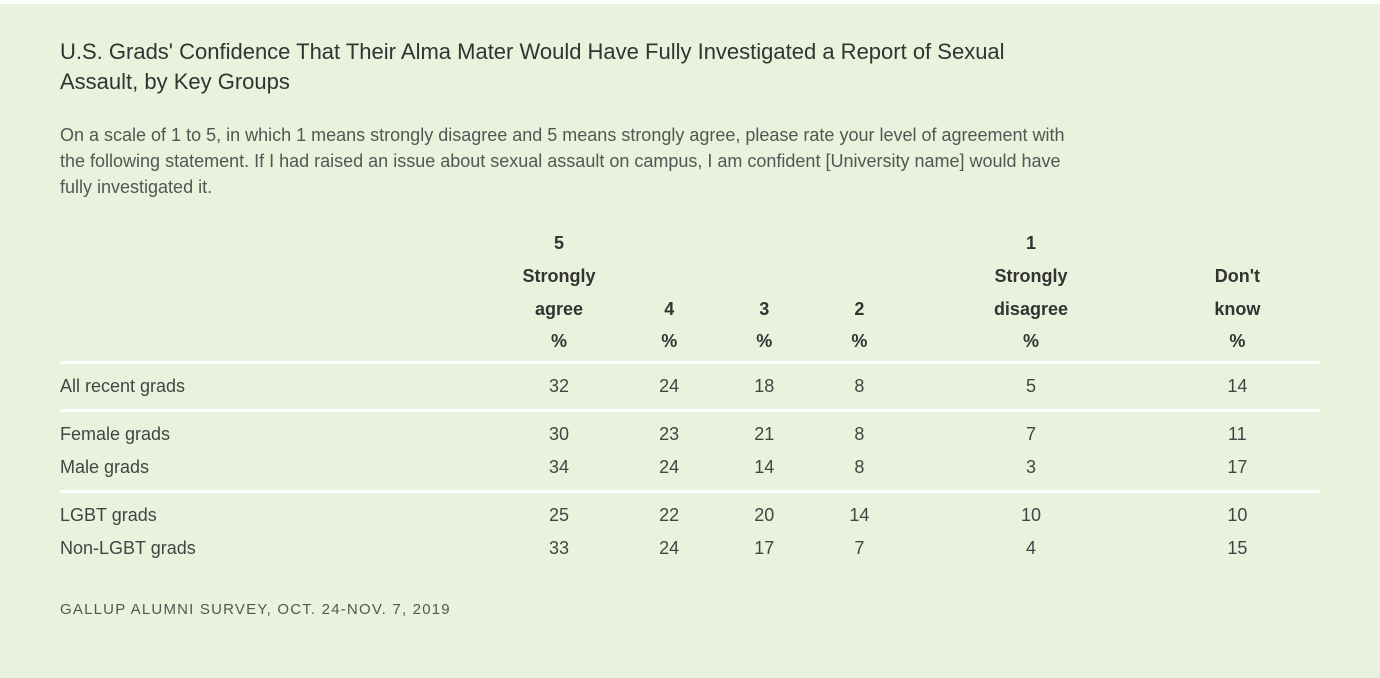 The image size is (1380, 678). What do you see at coordinates (690, 386) in the screenshot?
I see `table-row: All recent grads 32 24 18 8 5 14` at bounding box center [690, 386].